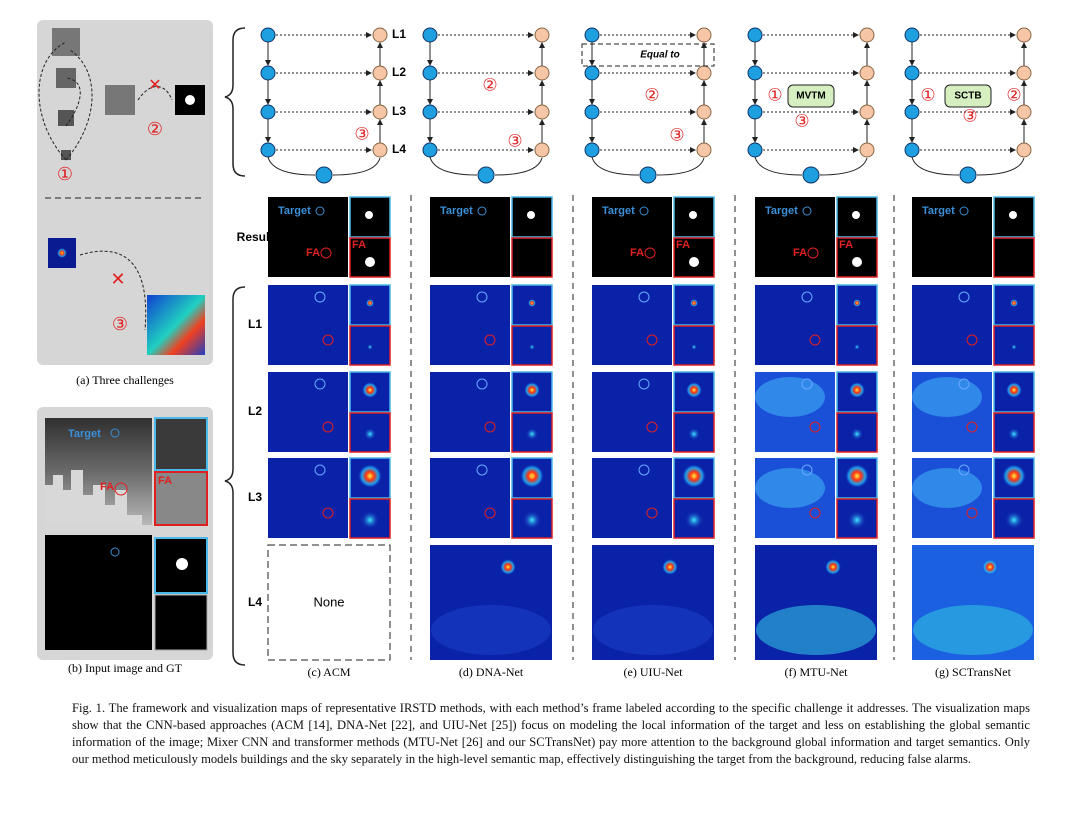 Image resolution: width=1080 pixels, height=818 pixels. What do you see at coordinates (857, 262) in the screenshot?
I see `fa` at bounding box center [857, 262].